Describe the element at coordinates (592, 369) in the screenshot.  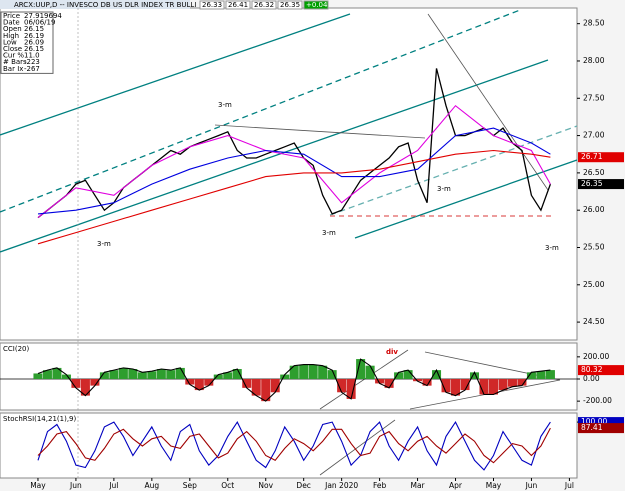
I see `price-label: 80.32` at that location.